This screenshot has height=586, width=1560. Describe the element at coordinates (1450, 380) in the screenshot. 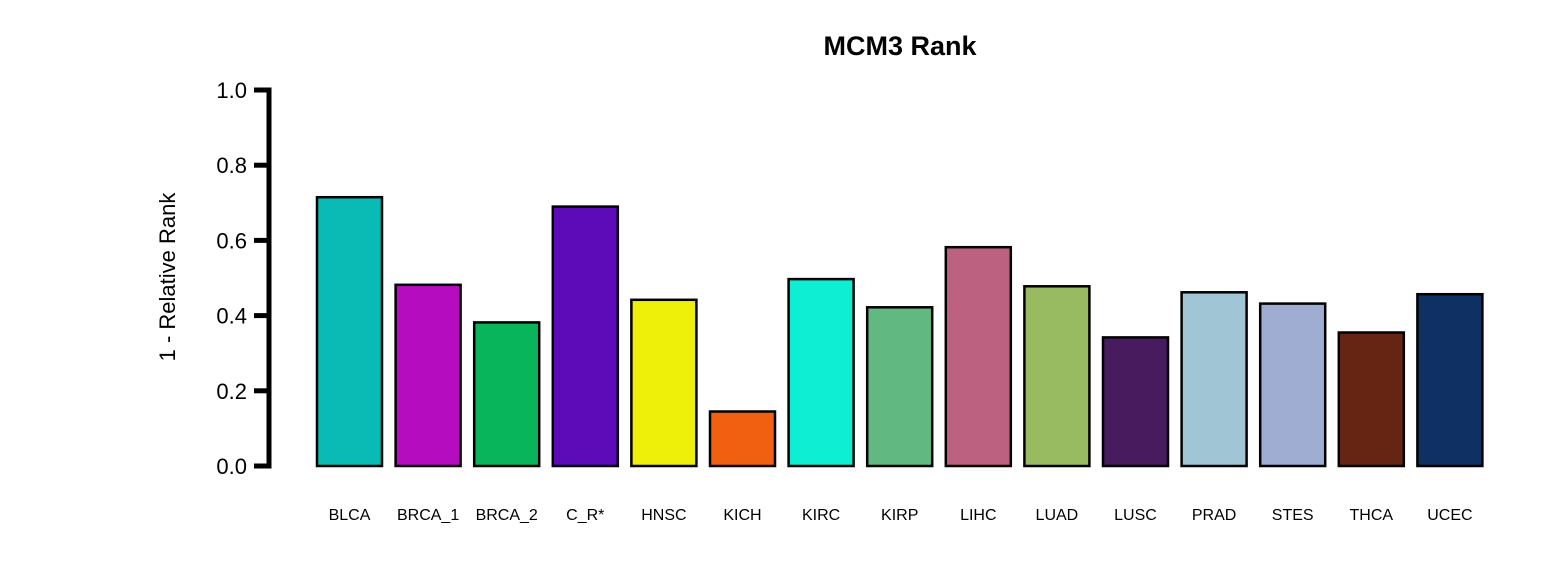

I see `bar-ucec` at that location.